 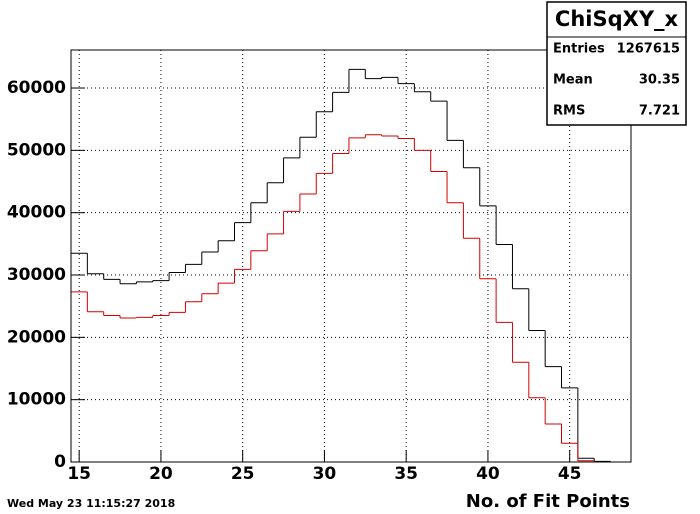 I want to click on y-tick-label: 60000, so click(x=36, y=88).